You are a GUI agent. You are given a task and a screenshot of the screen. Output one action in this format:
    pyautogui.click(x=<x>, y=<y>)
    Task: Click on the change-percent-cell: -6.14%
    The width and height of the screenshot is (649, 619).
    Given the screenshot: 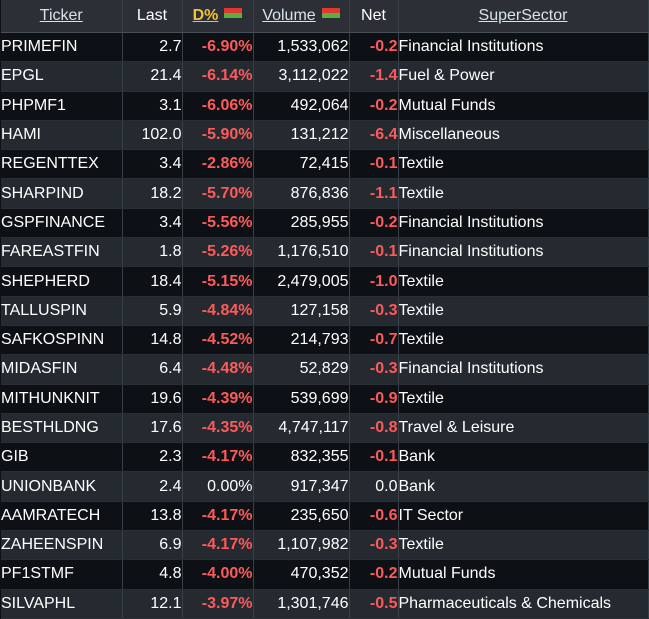 What is the action you would take?
    pyautogui.click(x=218, y=76)
    